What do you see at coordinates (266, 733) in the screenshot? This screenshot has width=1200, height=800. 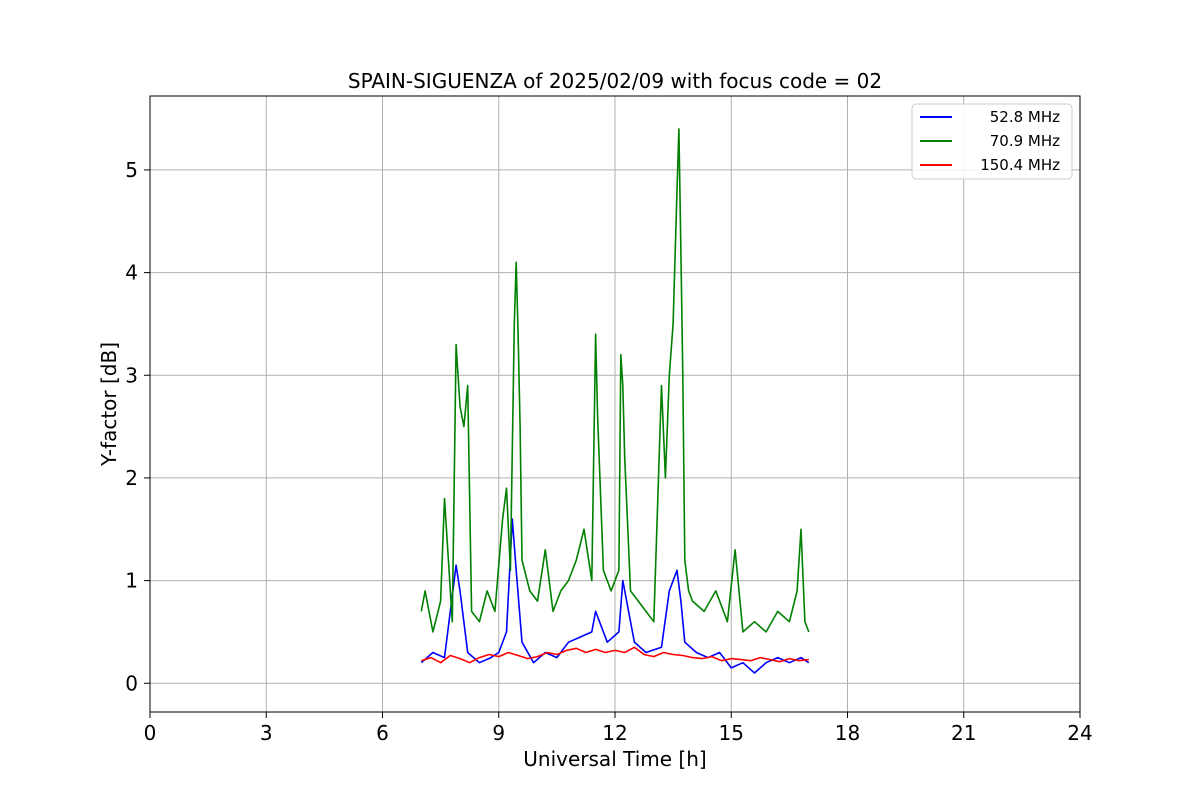 I see `x-tick-label: 3` at bounding box center [266, 733].